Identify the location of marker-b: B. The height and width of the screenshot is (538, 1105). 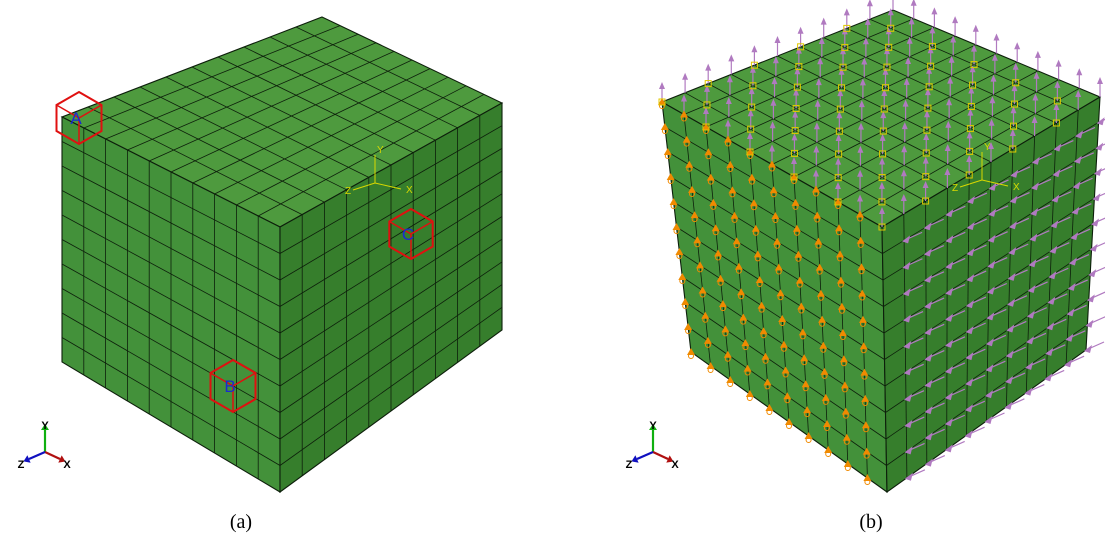
(233, 386).